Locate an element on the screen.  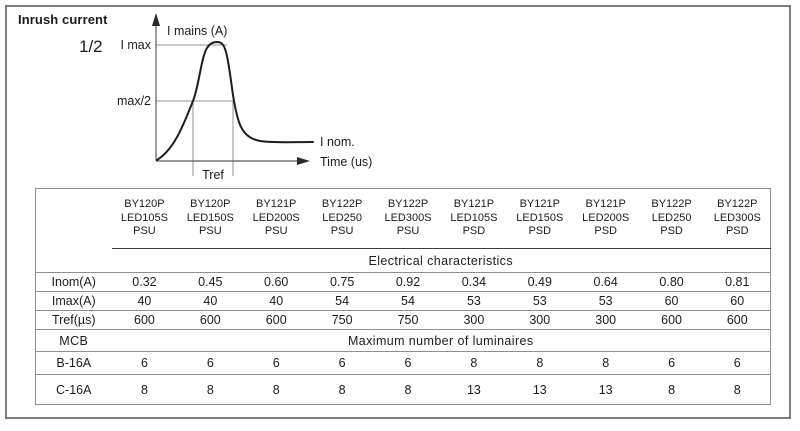
table-row: B-16A 6 6 6 6 6 8 8 8 6 6 is located at coordinates (403, 363).